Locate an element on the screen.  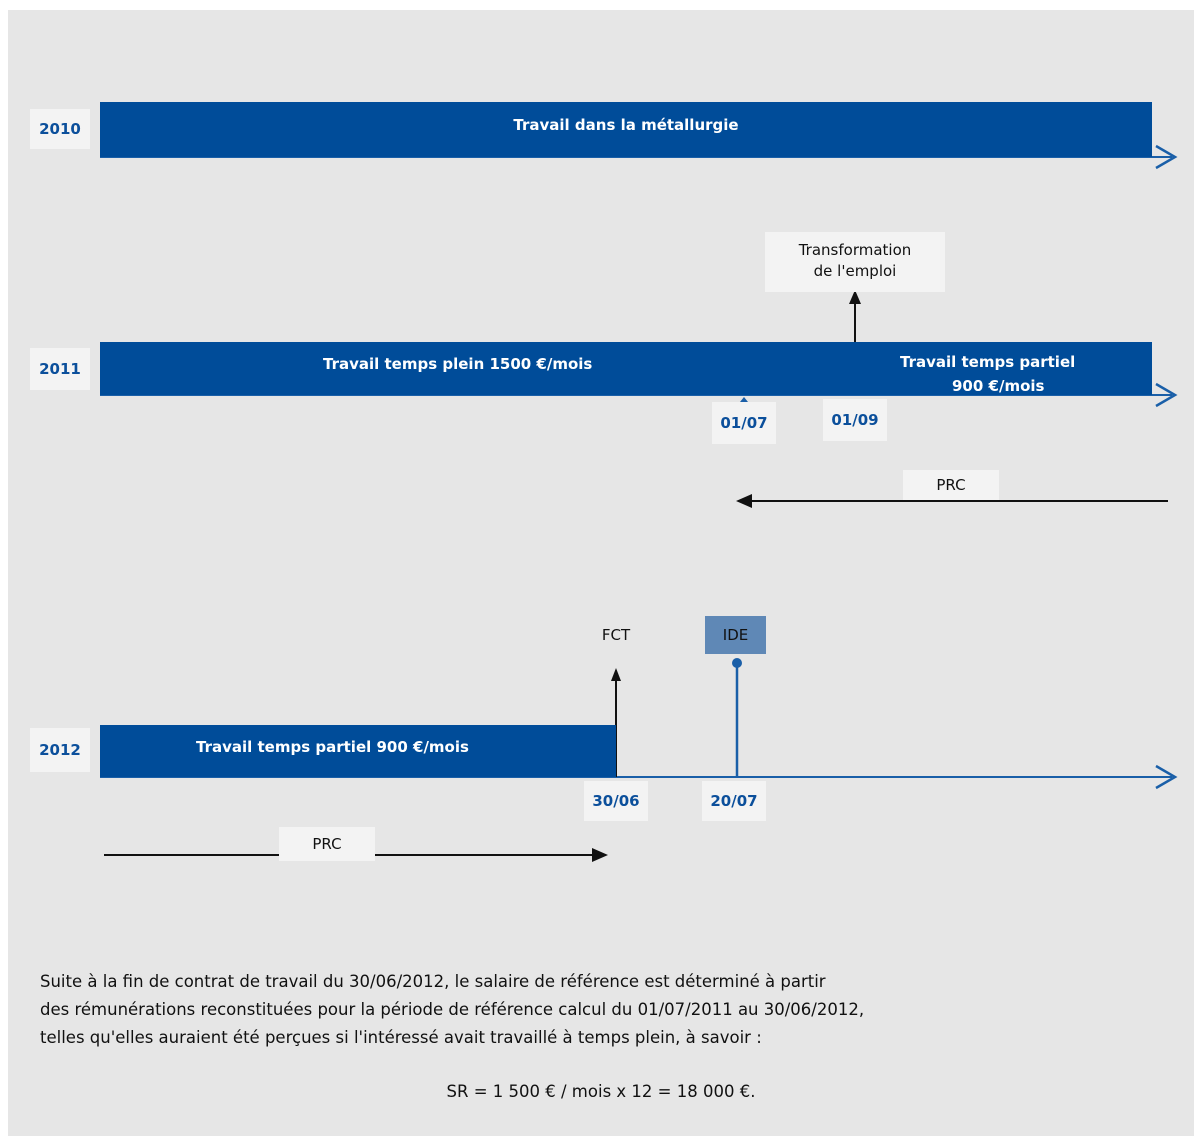
transformation-label-line1: Transformation is located at coordinates (855, 250).